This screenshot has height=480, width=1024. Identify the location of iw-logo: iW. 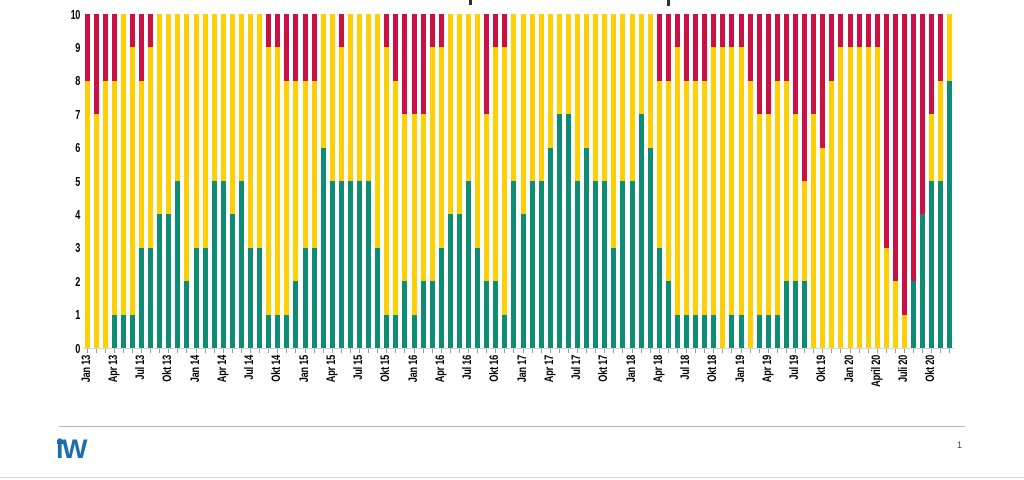
(72, 449).